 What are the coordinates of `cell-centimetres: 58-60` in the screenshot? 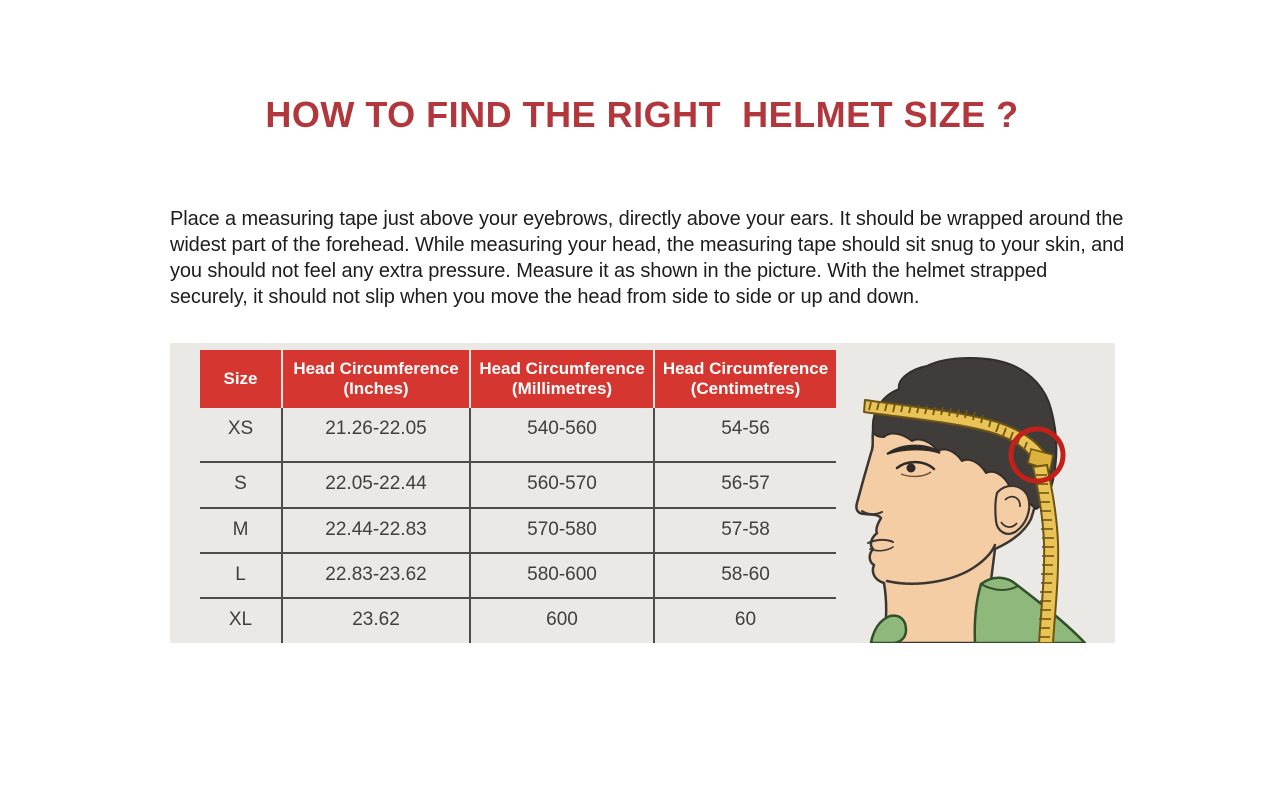 It's located at (745, 576).